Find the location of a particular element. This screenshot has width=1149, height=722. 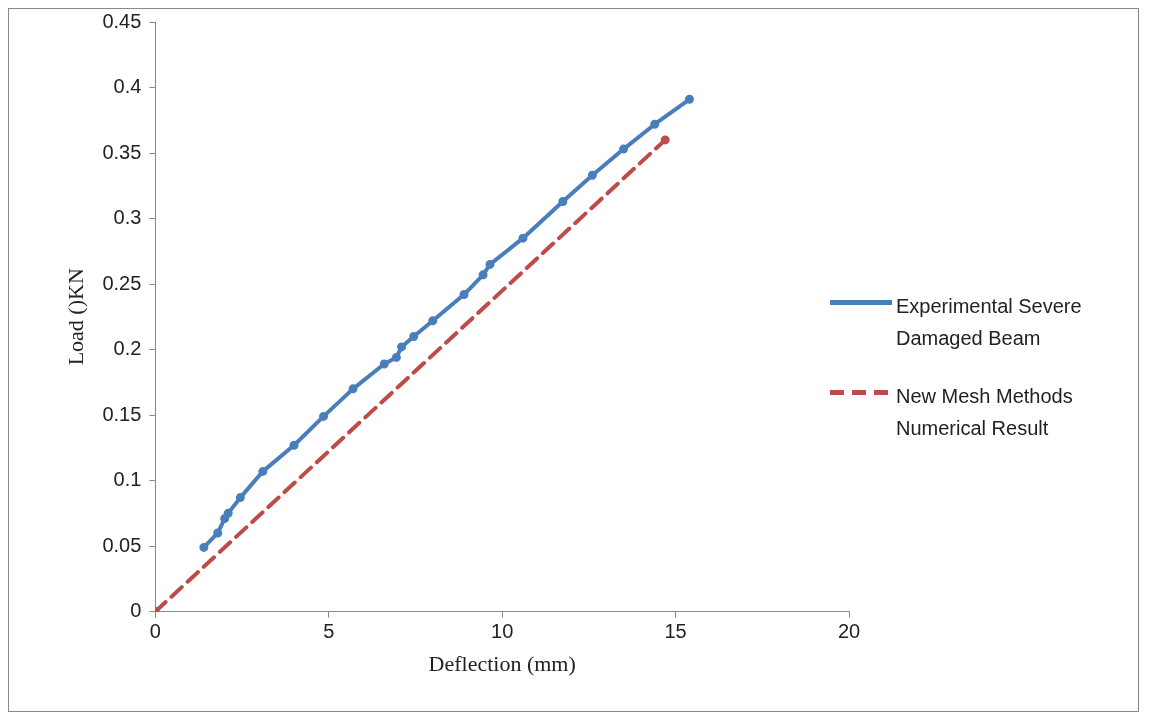

y-tick-label: 0.25 is located at coordinates (122, 282).